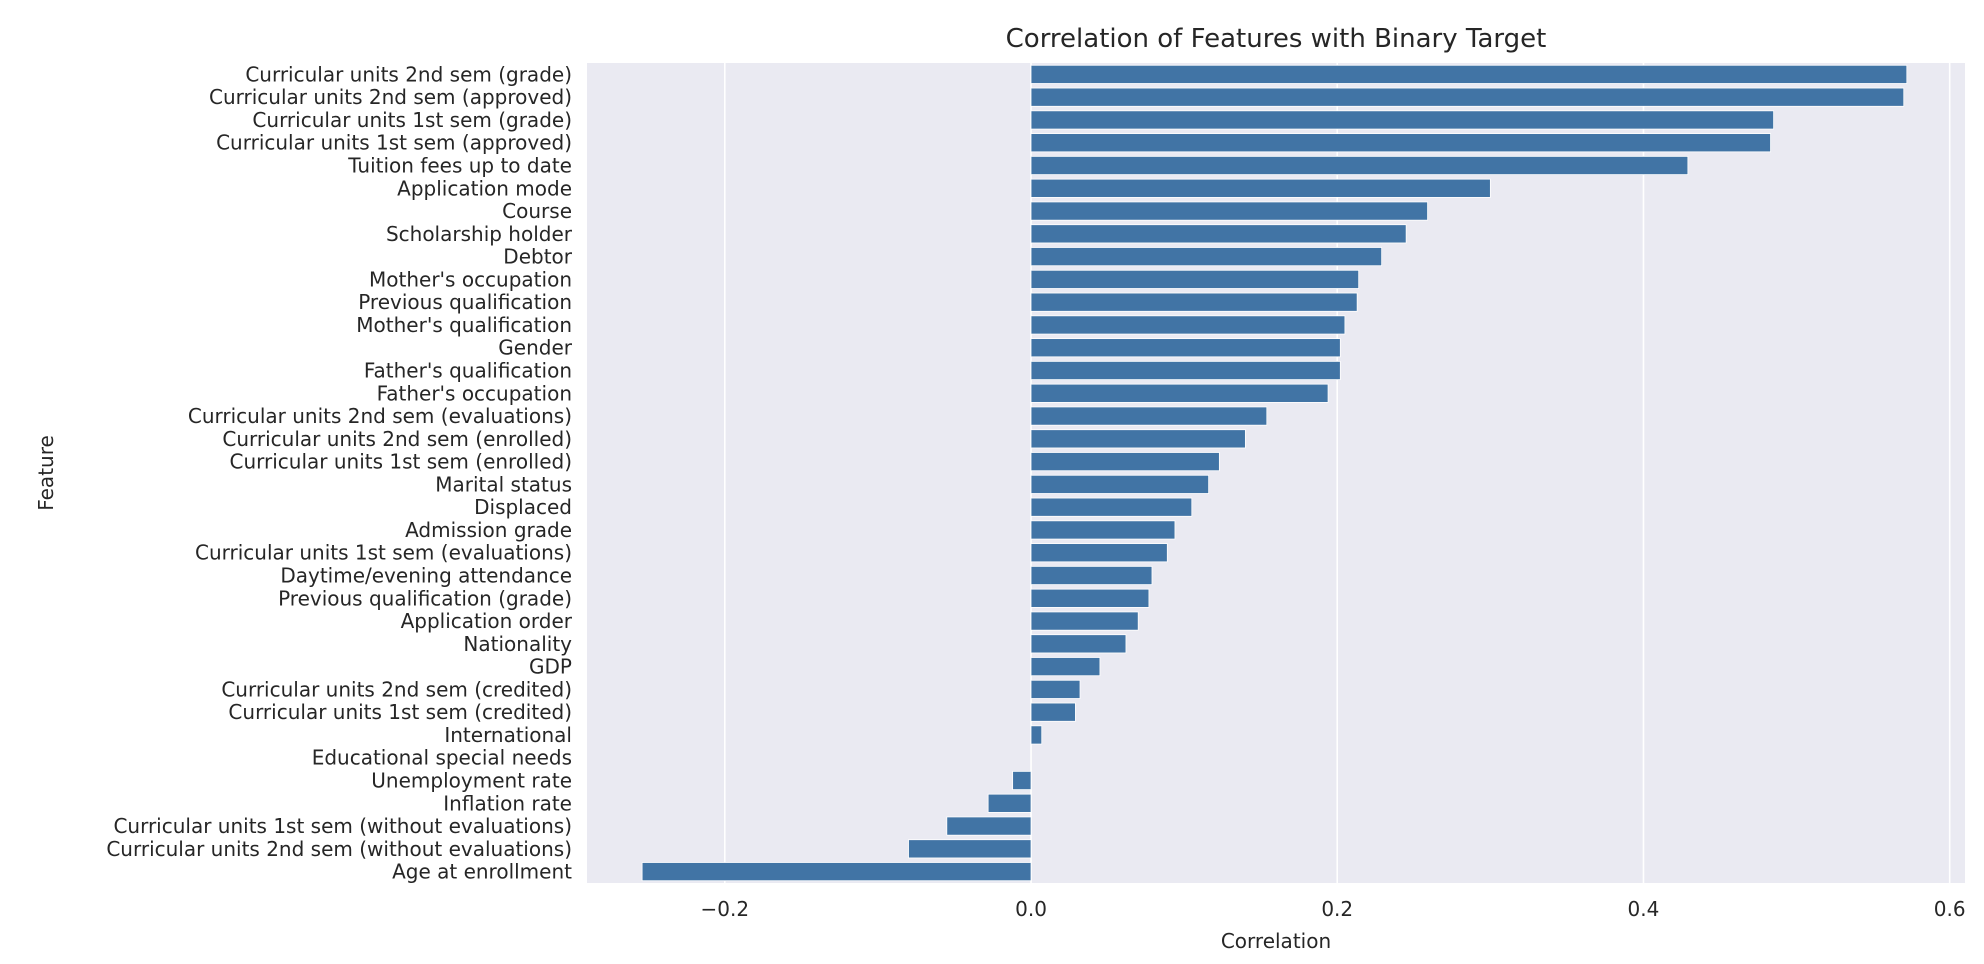  What do you see at coordinates (508, 735) in the screenshot?
I see `category-label: International` at bounding box center [508, 735].